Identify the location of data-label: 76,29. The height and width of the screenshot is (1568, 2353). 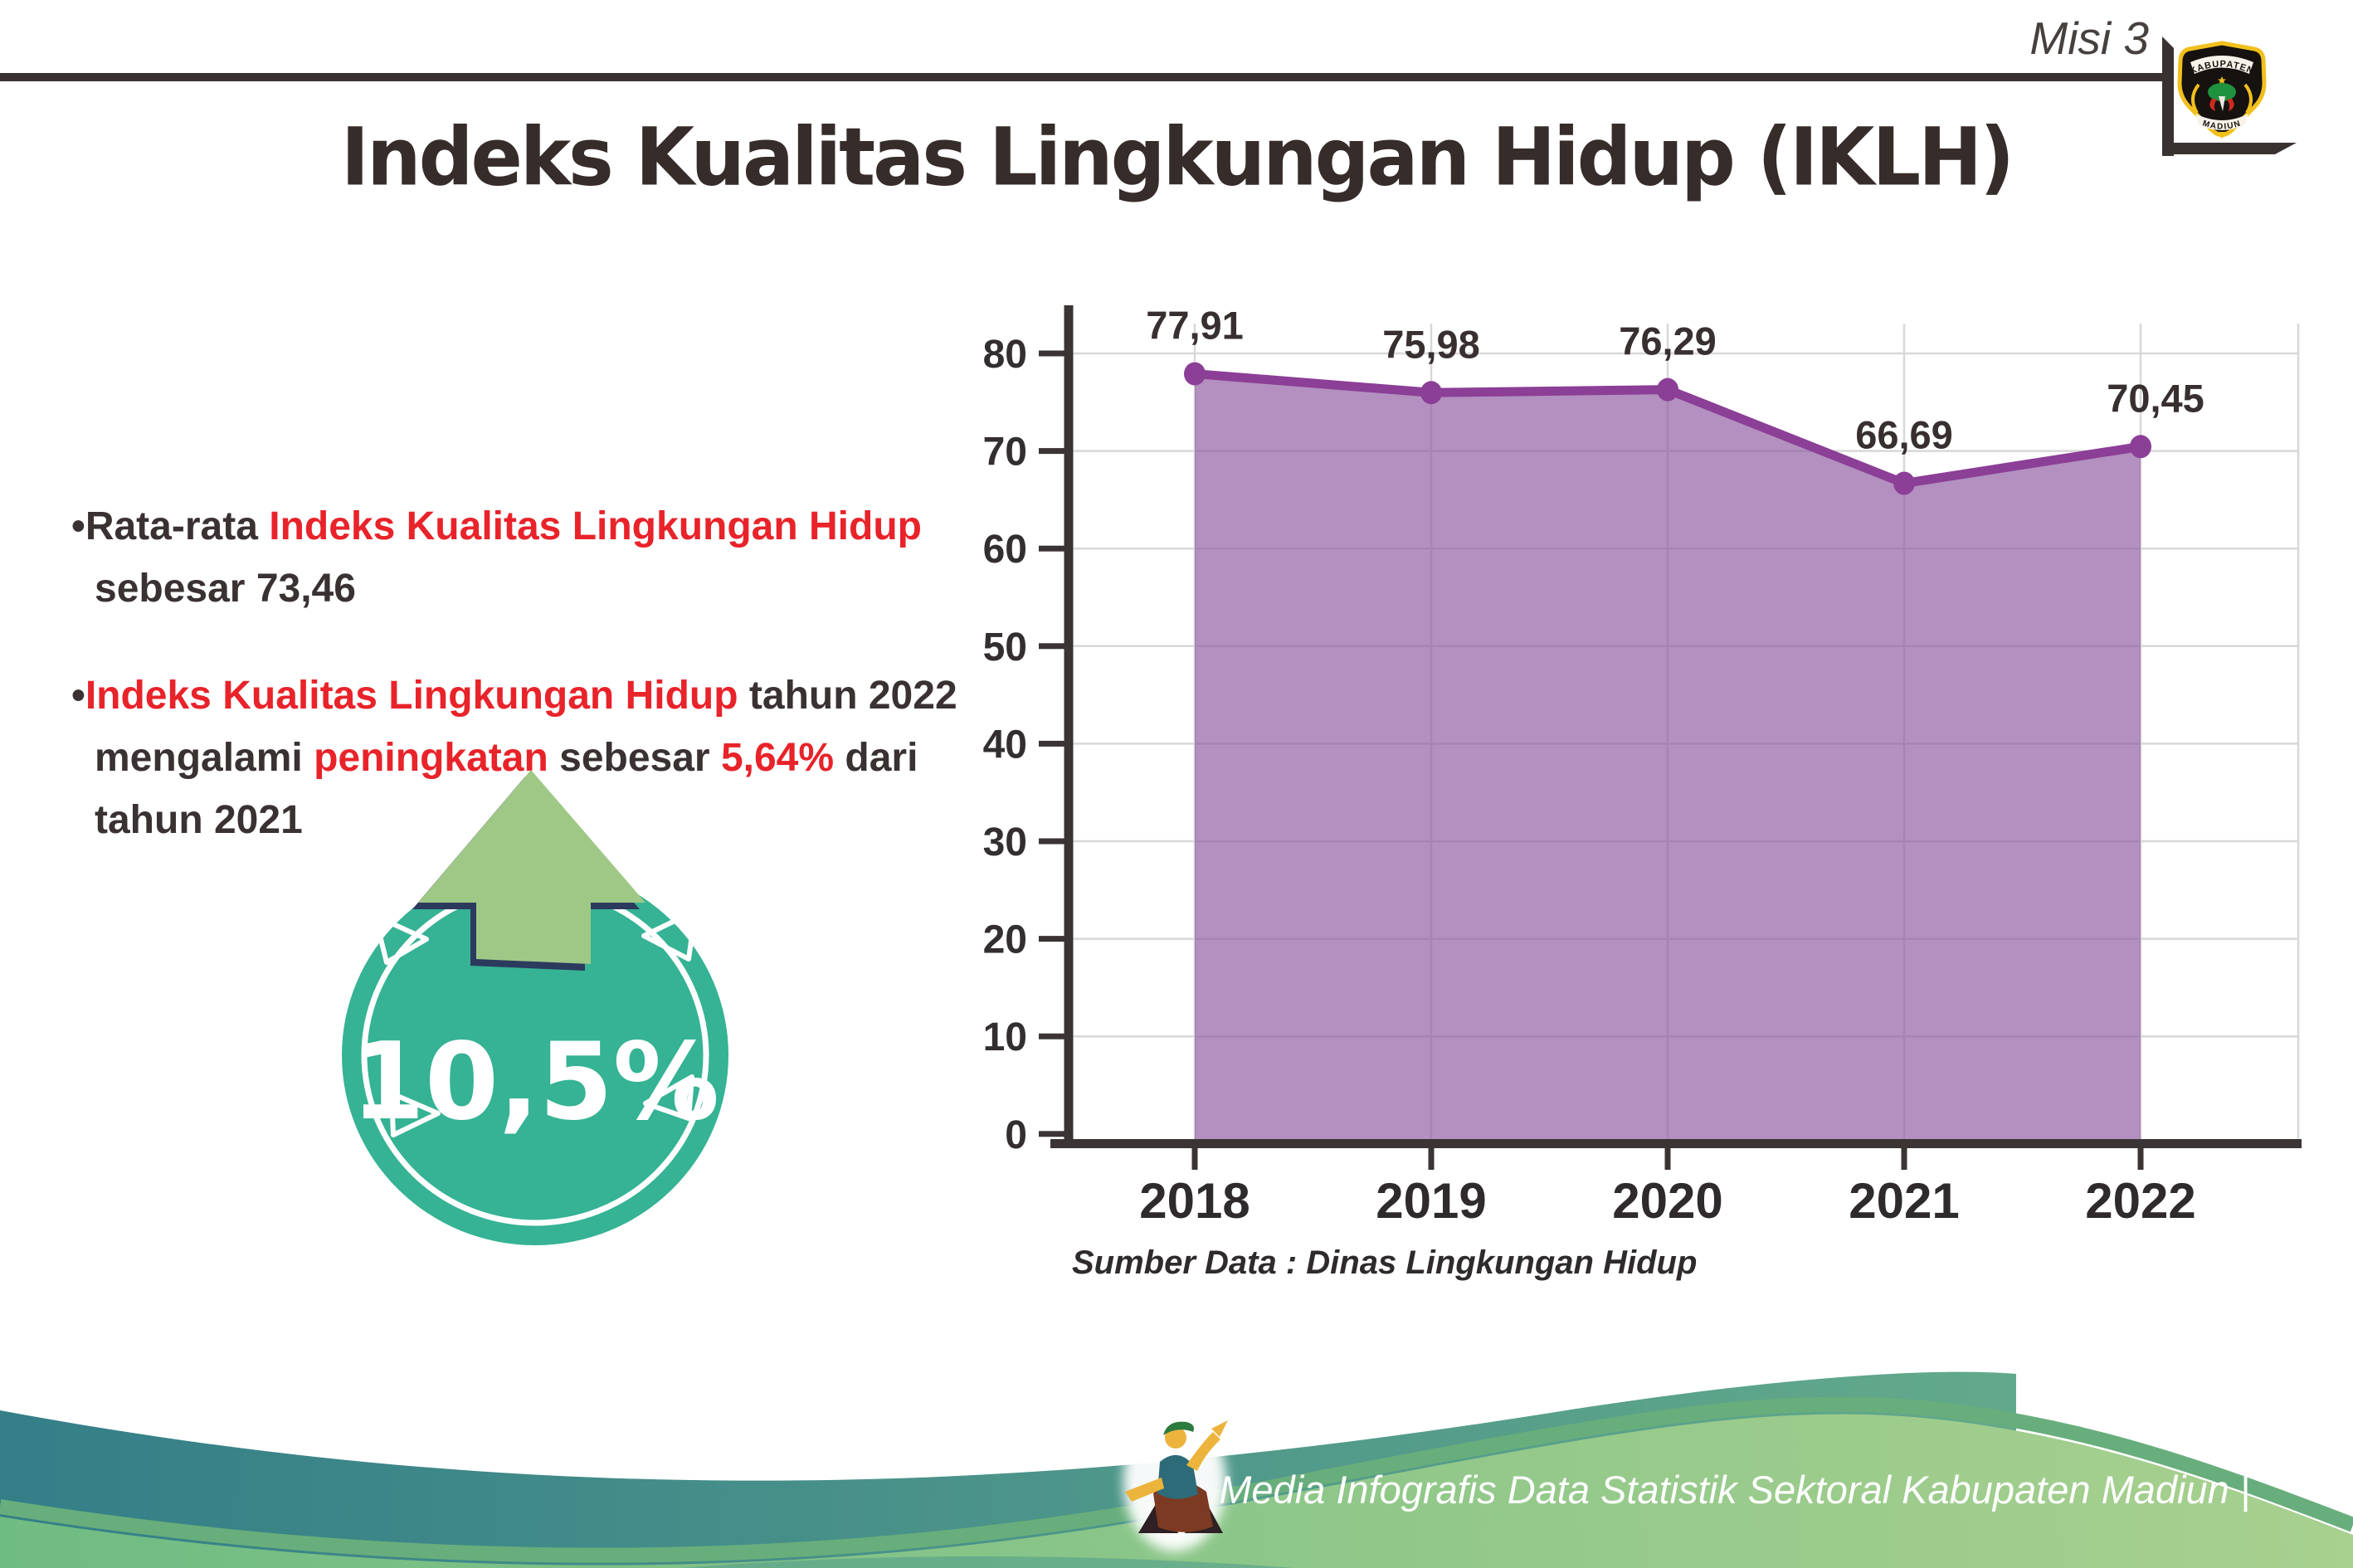
(1668, 341).